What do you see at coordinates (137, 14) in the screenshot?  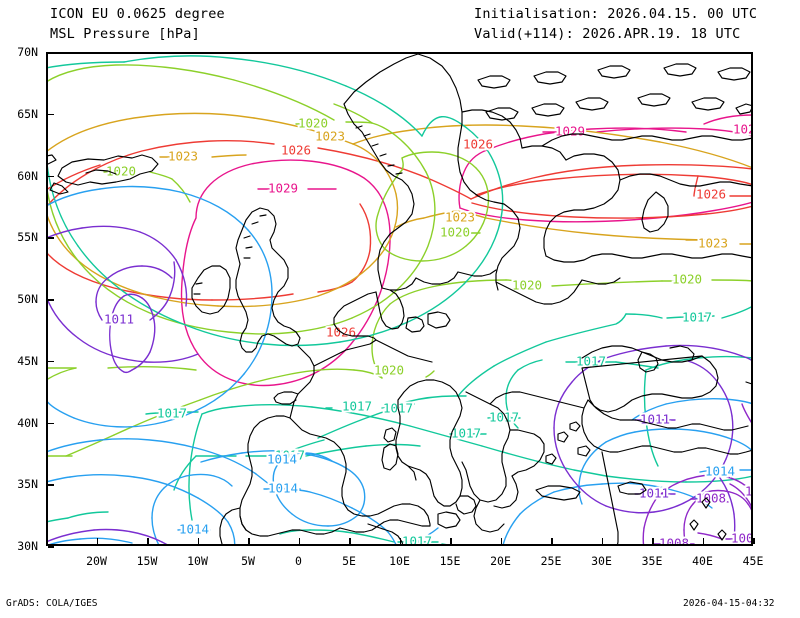 I see `model-title: ICON EU 0.0625 degree` at bounding box center [137, 14].